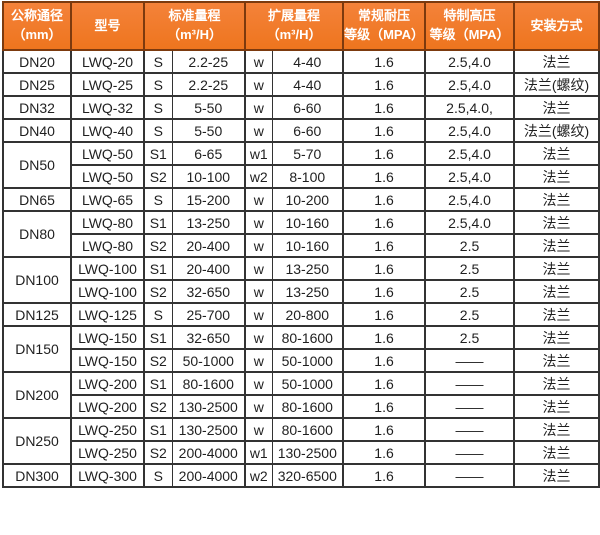 This screenshot has width=600, height=535. I want to click on model-cell: LWQ-150, so click(107, 360).